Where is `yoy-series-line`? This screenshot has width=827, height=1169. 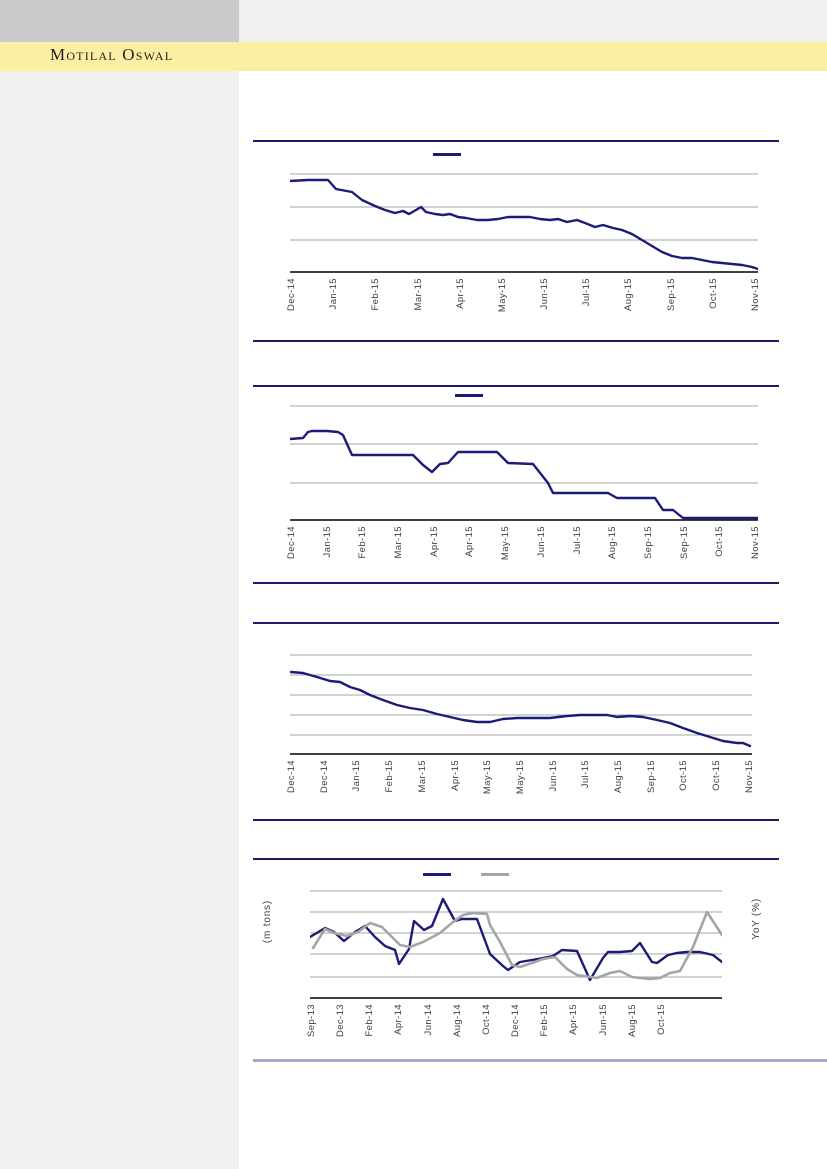 yoy-series-line is located at coordinates (516, 945).